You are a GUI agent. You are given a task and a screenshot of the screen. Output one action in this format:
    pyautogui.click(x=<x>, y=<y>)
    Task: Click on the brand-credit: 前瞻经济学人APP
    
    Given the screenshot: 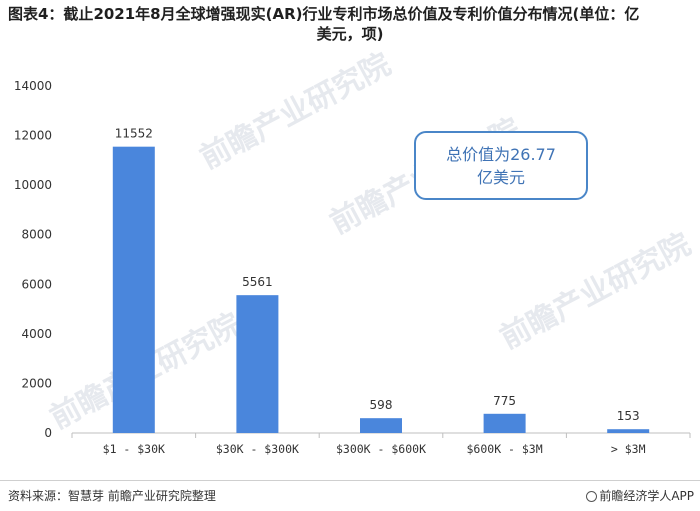 What is the action you would take?
    pyautogui.click(x=640, y=495)
    